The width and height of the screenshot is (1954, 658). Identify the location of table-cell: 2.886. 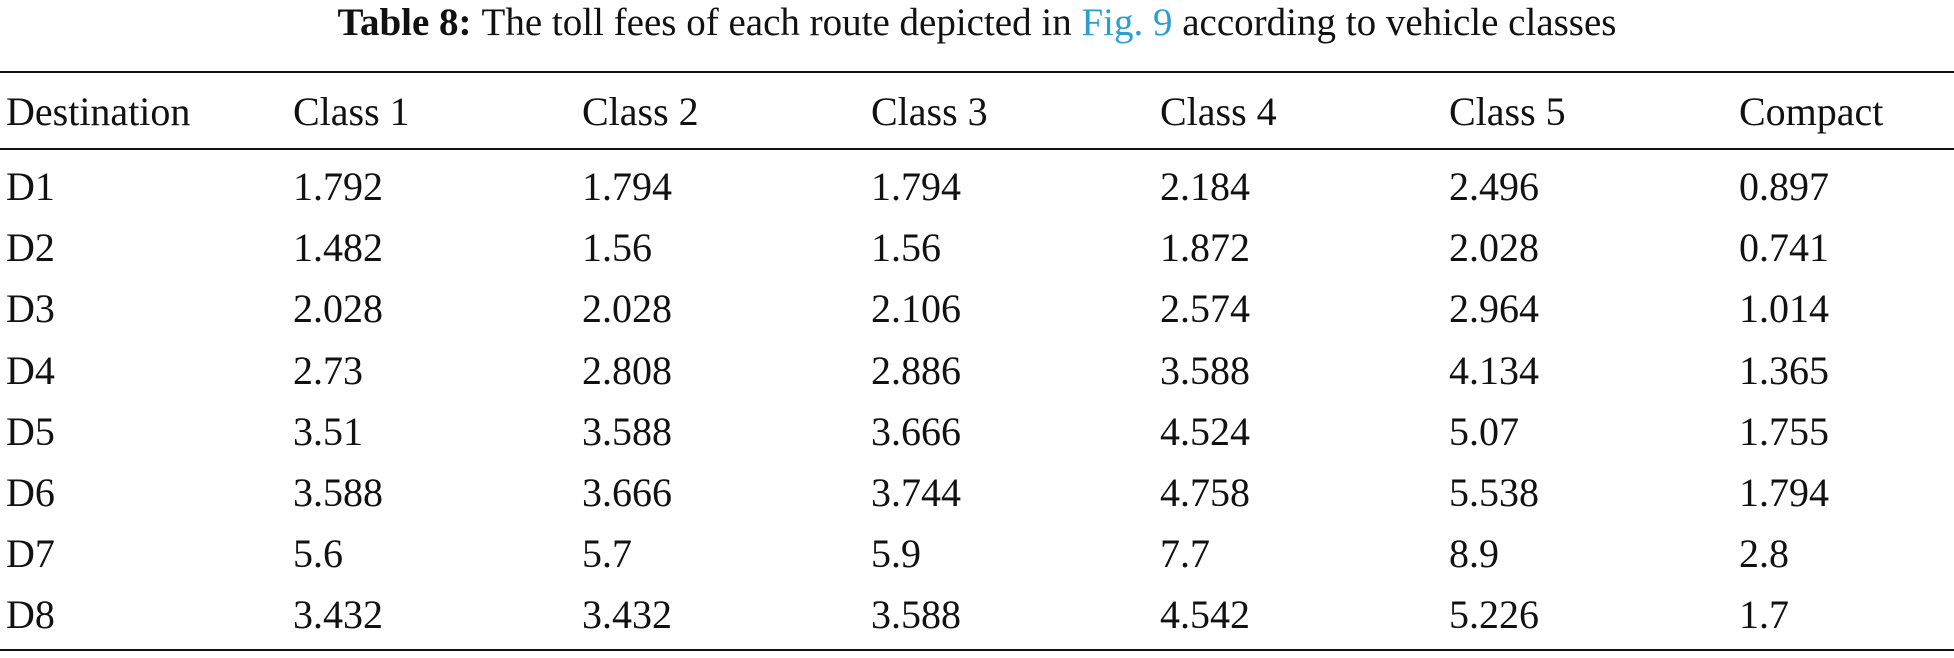
(916, 370).